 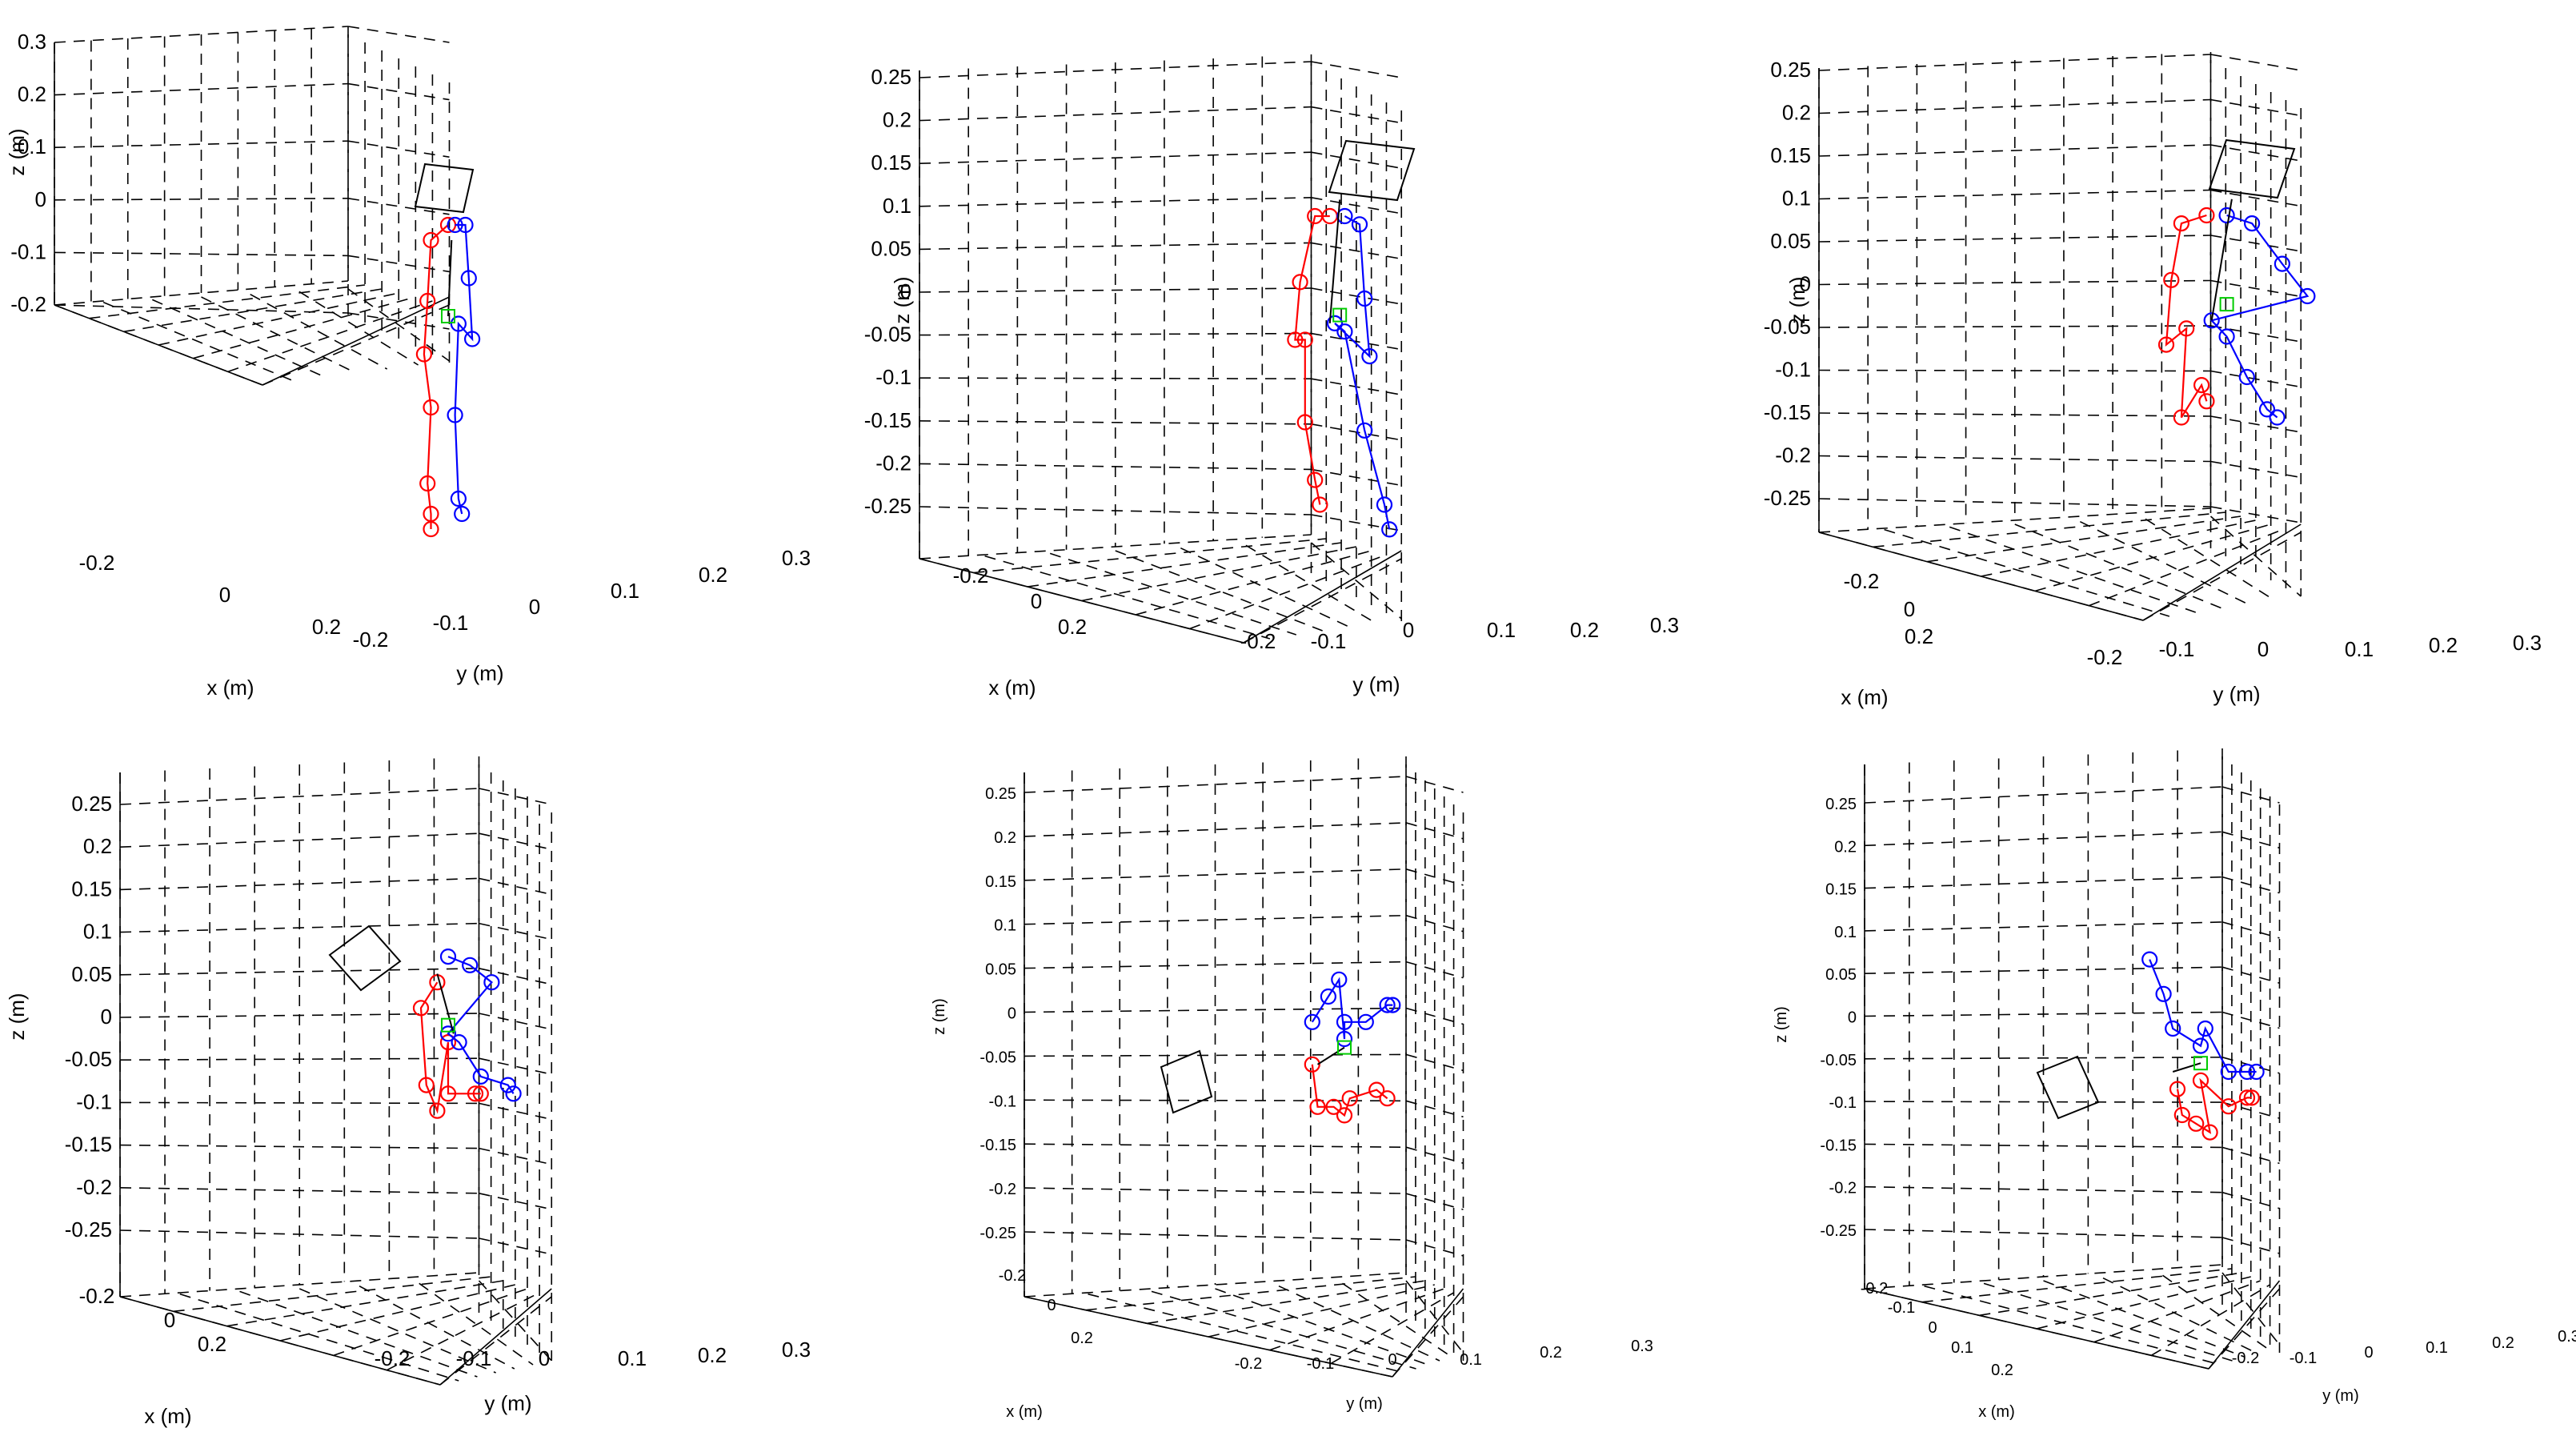 What do you see at coordinates (1000, 970) in the screenshot?
I see `z-tick-label: 0.05` at bounding box center [1000, 970].